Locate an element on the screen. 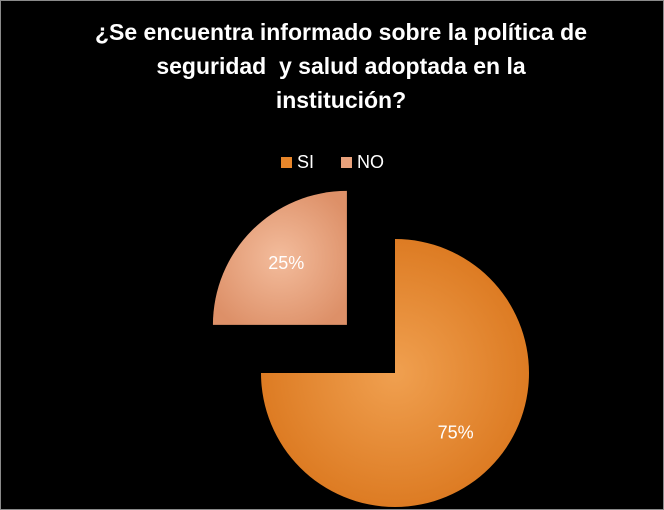 Image resolution: width=664 pixels, height=510 pixels. pie-slice is located at coordinates (279, 257).